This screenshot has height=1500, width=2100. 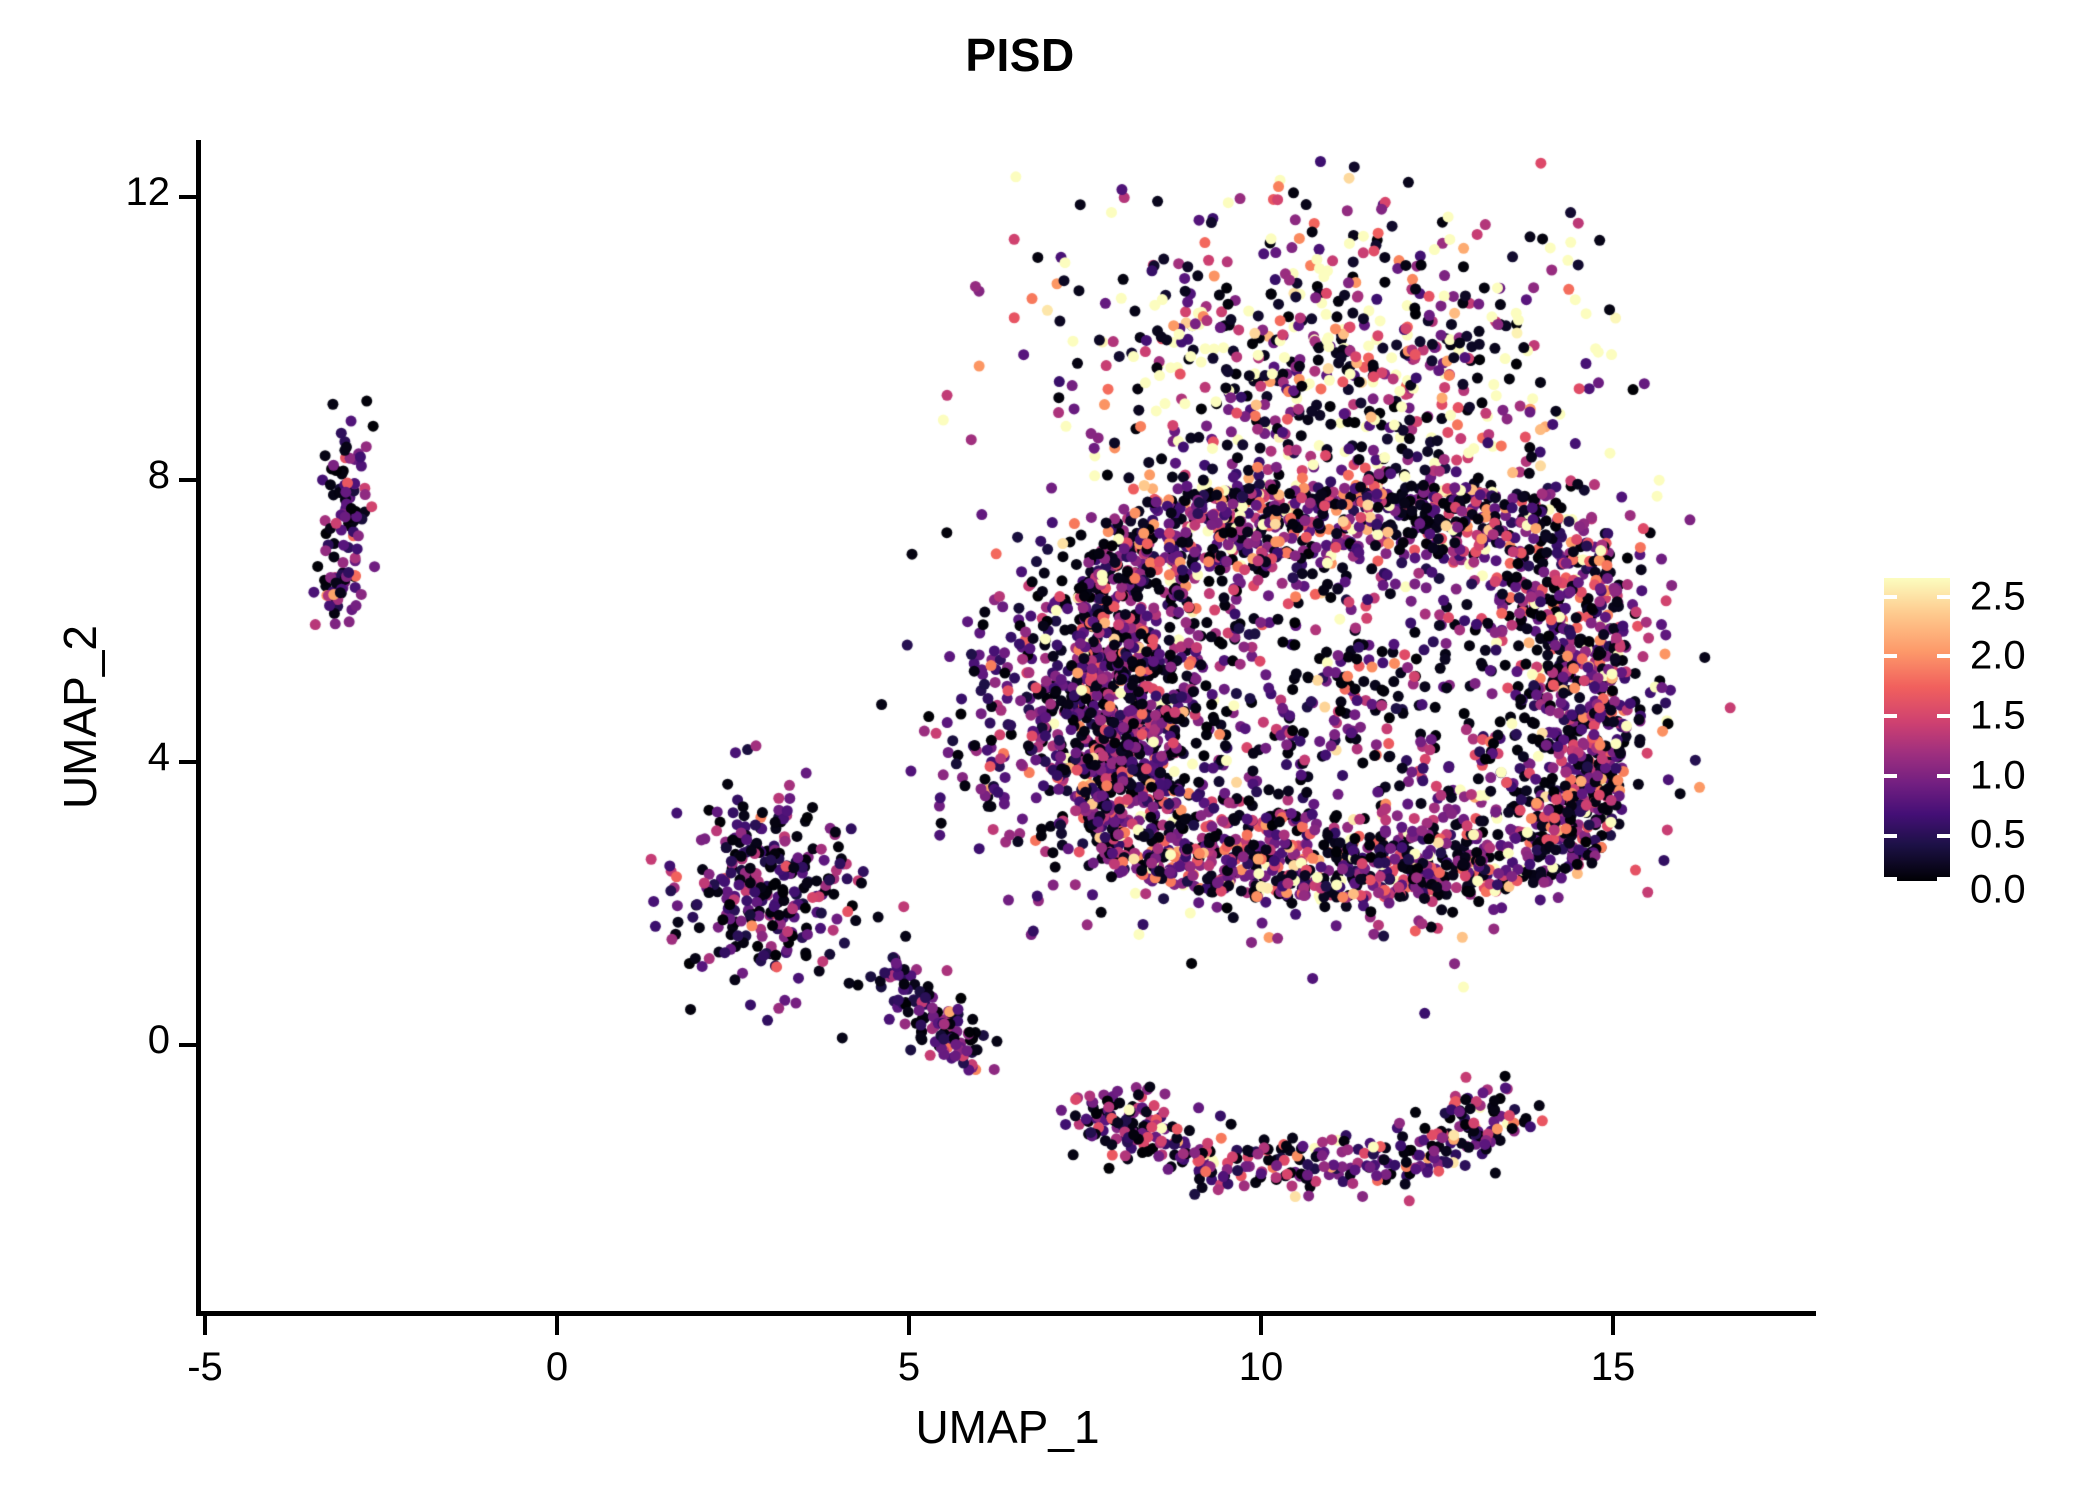 I want to click on x-tick-label-0: 0, so click(x=557, y=1367).